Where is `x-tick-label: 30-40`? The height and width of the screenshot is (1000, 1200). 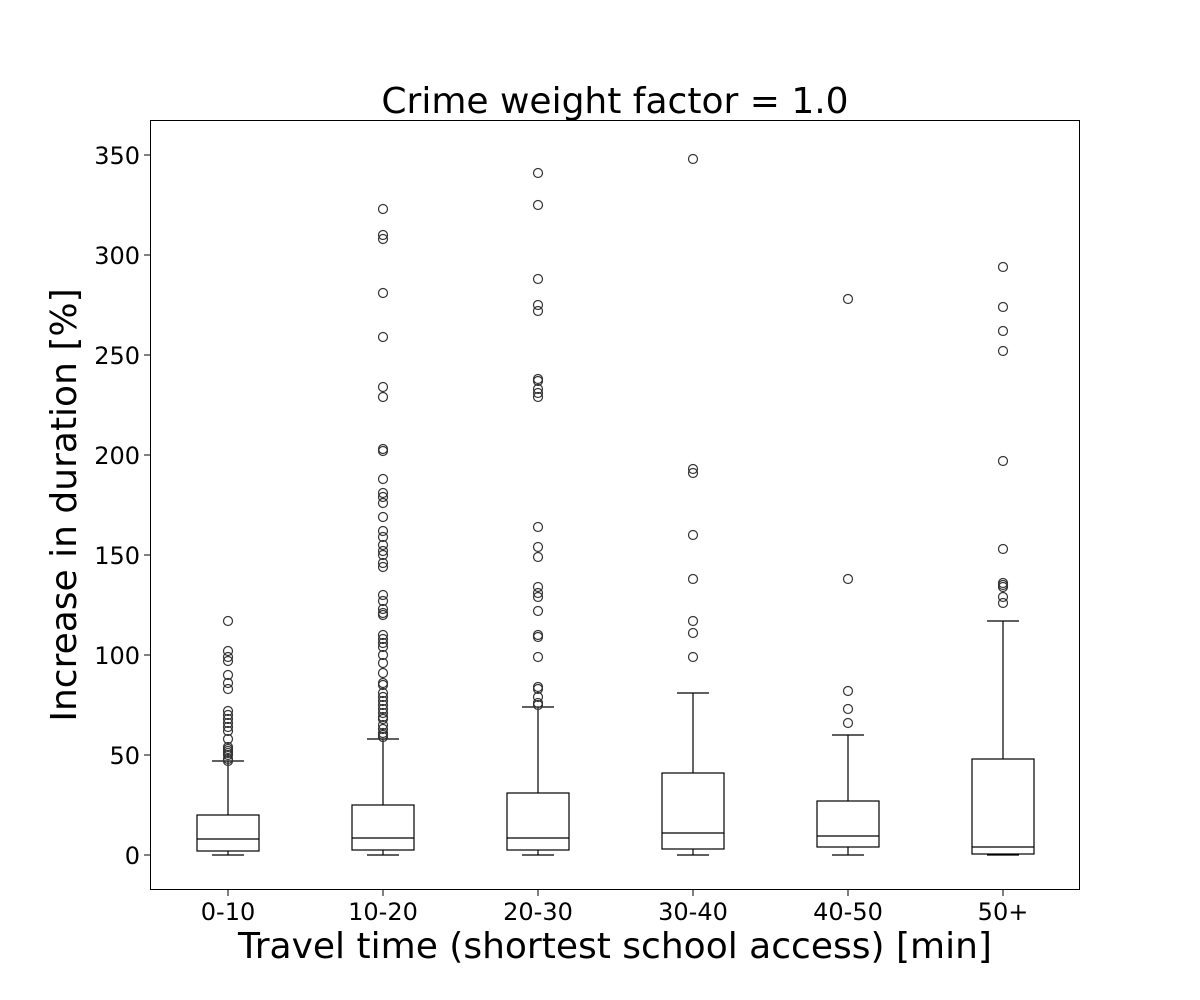 x-tick-label: 30-40 is located at coordinates (693, 912).